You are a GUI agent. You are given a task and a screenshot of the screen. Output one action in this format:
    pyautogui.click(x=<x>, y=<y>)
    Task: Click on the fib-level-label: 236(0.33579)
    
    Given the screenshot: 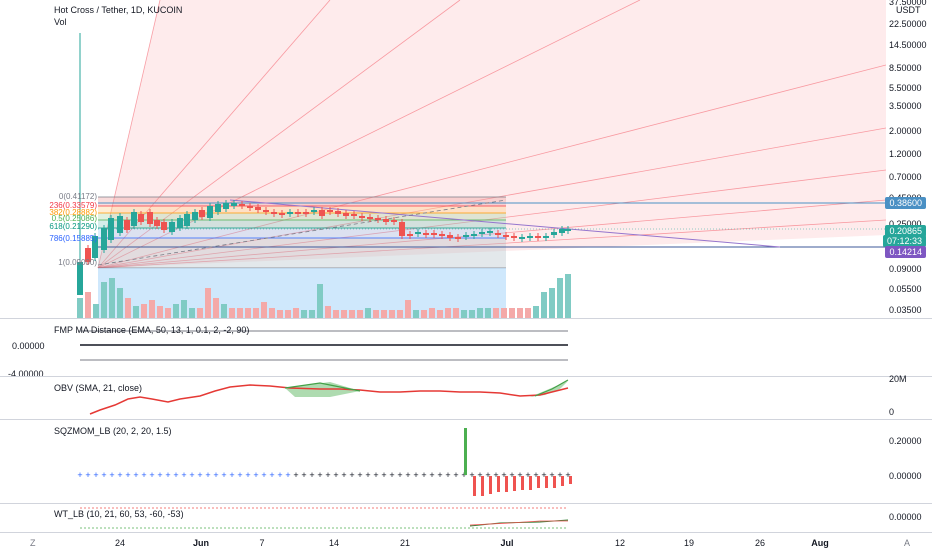 What is the action you would take?
    pyautogui.click(x=73, y=205)
    